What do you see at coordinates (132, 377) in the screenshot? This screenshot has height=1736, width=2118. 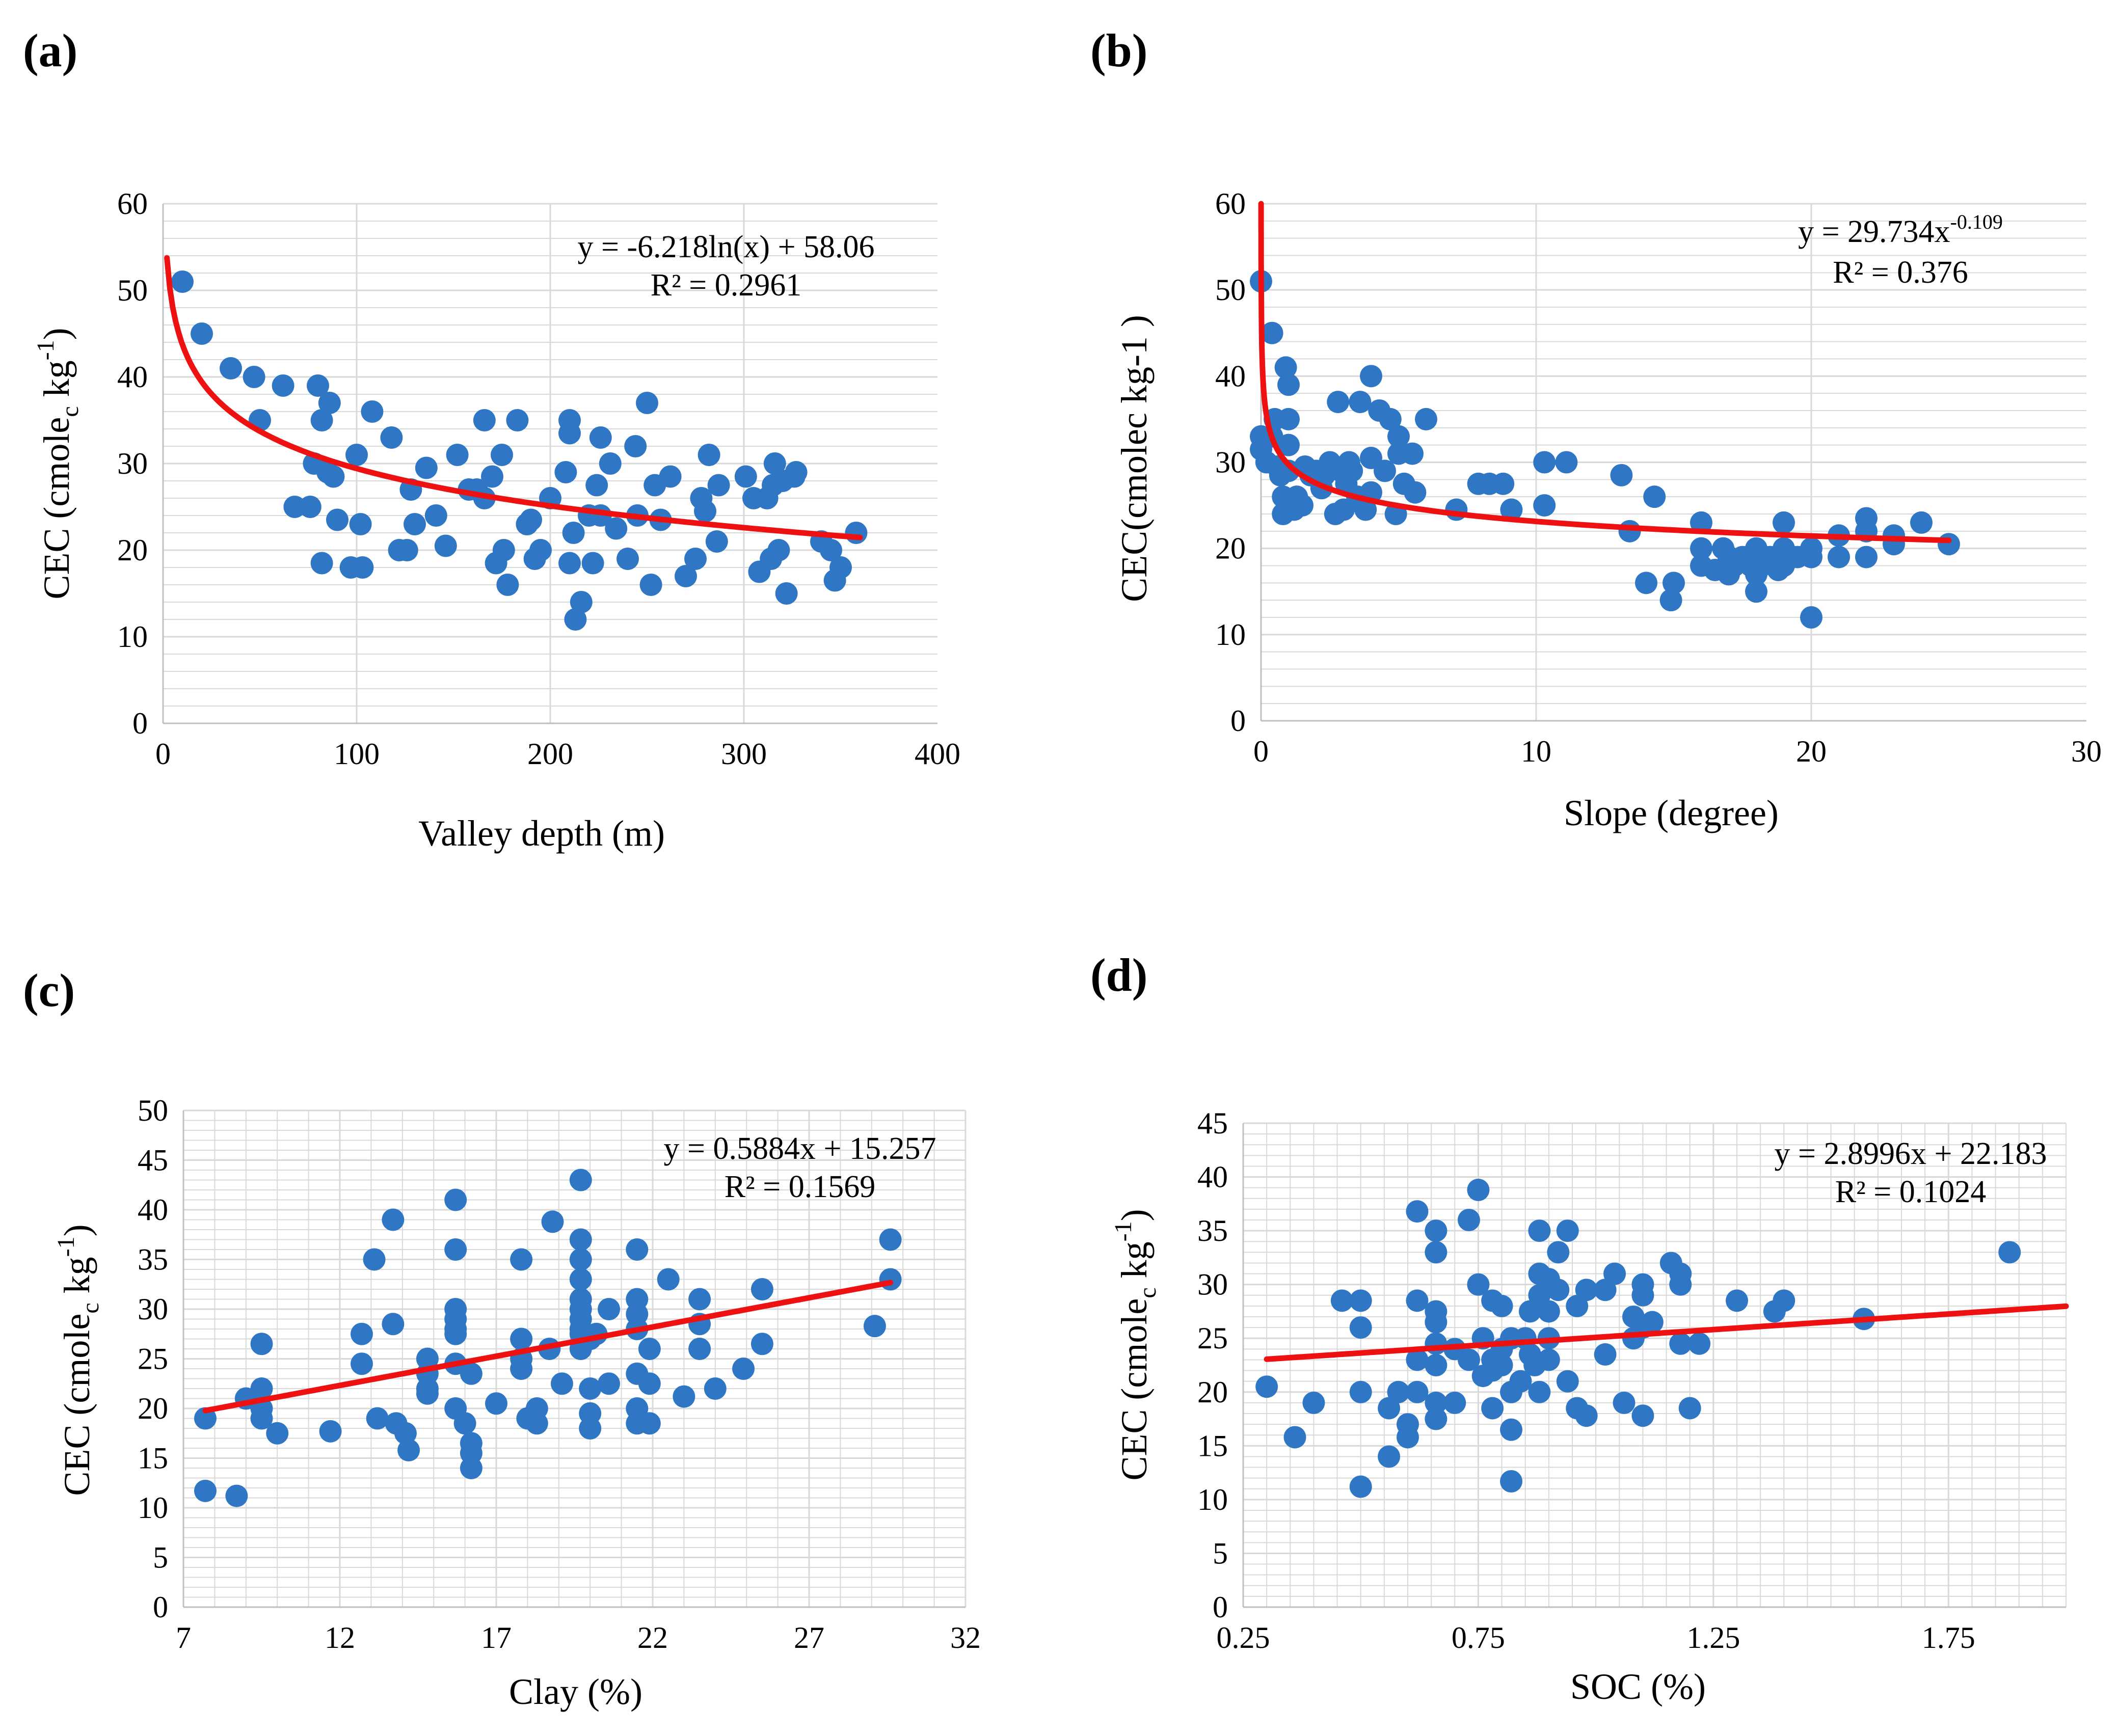 I see `y-tick-label: 40` at bounding box center [132, 377].